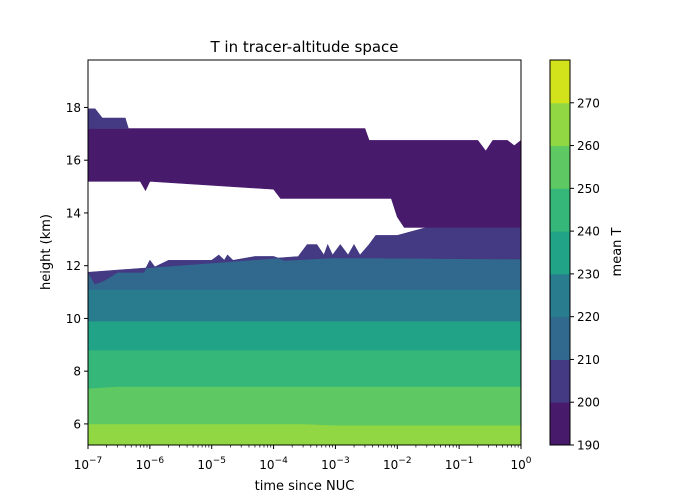 The height and width of the screenshot is (500, 700). What do you see at coordinates (273, 464) in the screenshot?
I see `x-tick-label-3: 10⁻⁴` at bounding box center [273, 464].